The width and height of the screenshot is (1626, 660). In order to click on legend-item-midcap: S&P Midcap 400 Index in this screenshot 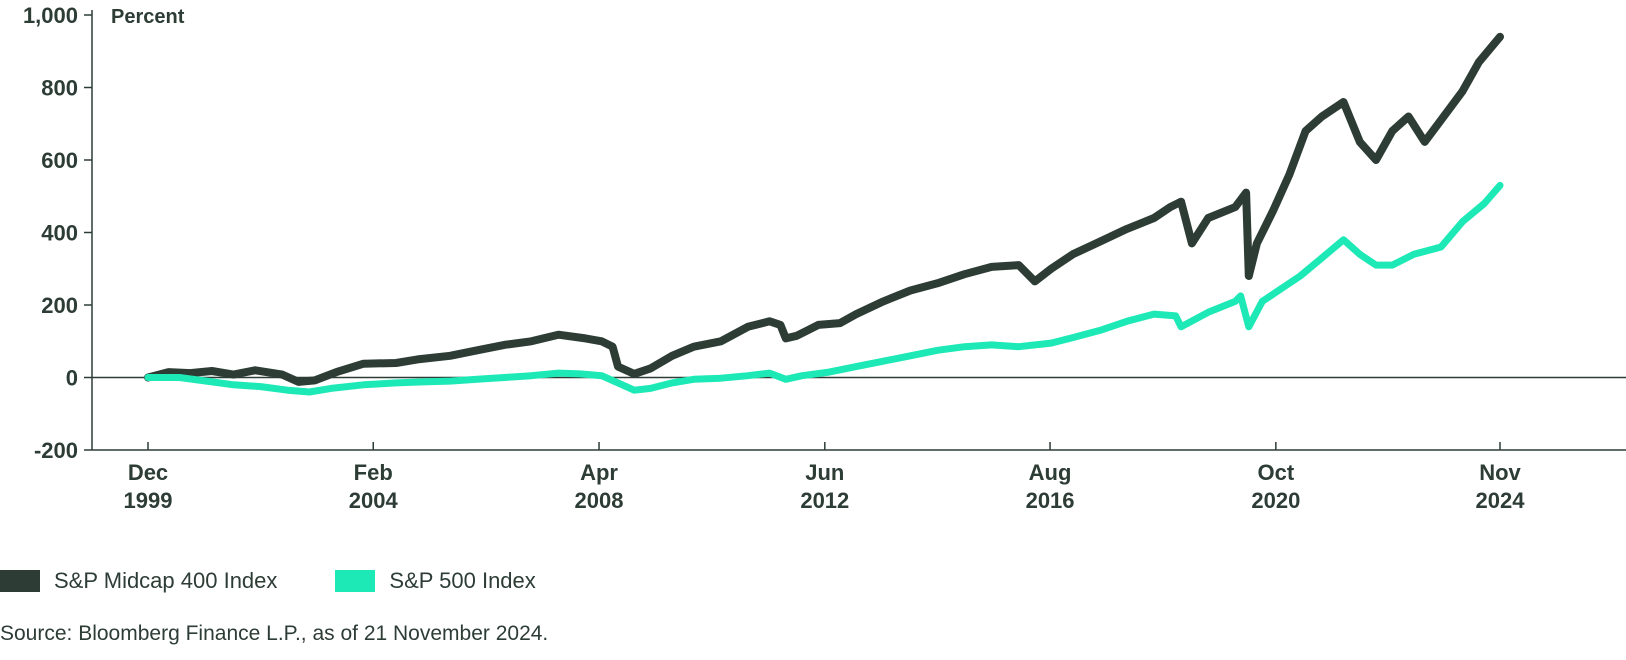, I will do `click(138, 581)`.